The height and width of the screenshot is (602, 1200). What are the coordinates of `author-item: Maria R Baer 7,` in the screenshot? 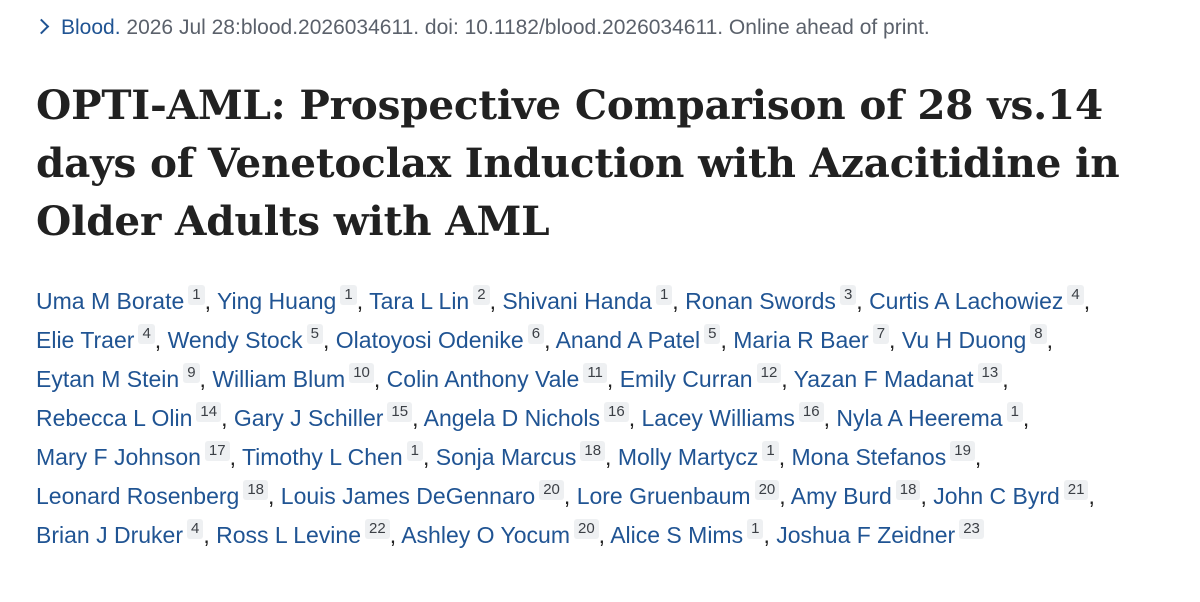 It's located at (814, 338).